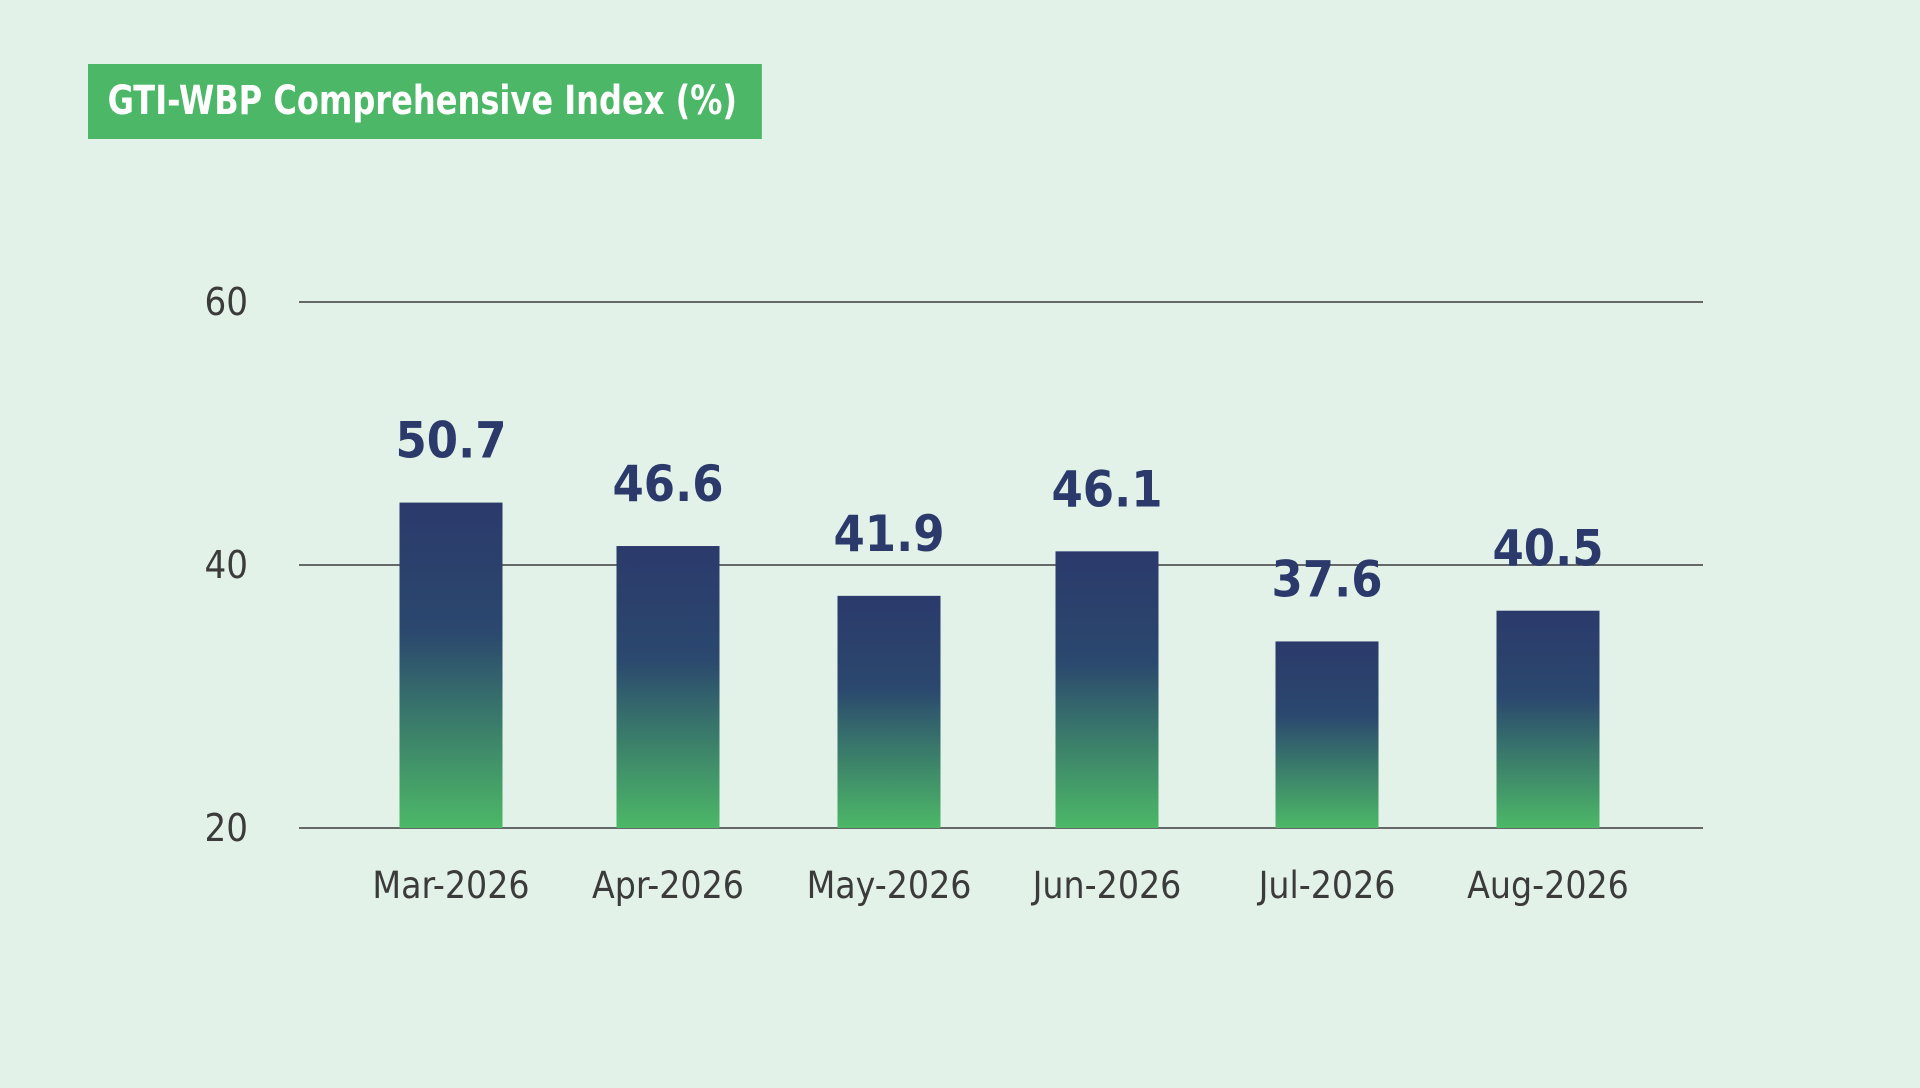  Describe the element at coordinates (1107, 689) in the screenshot. I see `bar-Jun-2026` at that location.